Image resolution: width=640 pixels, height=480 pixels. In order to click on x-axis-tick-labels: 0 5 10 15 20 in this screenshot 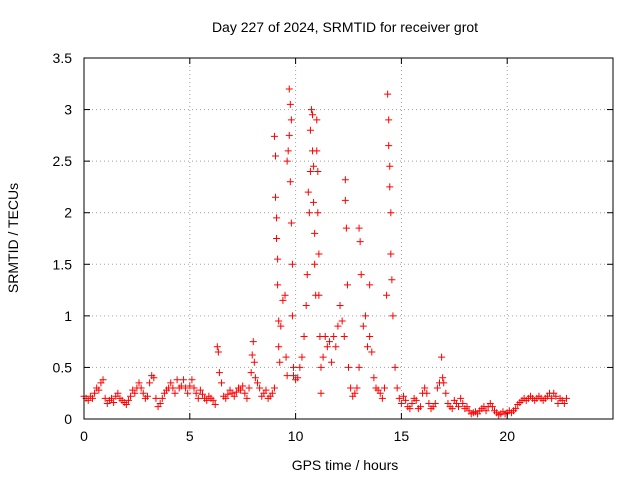, I will do `click(297, 436)`.